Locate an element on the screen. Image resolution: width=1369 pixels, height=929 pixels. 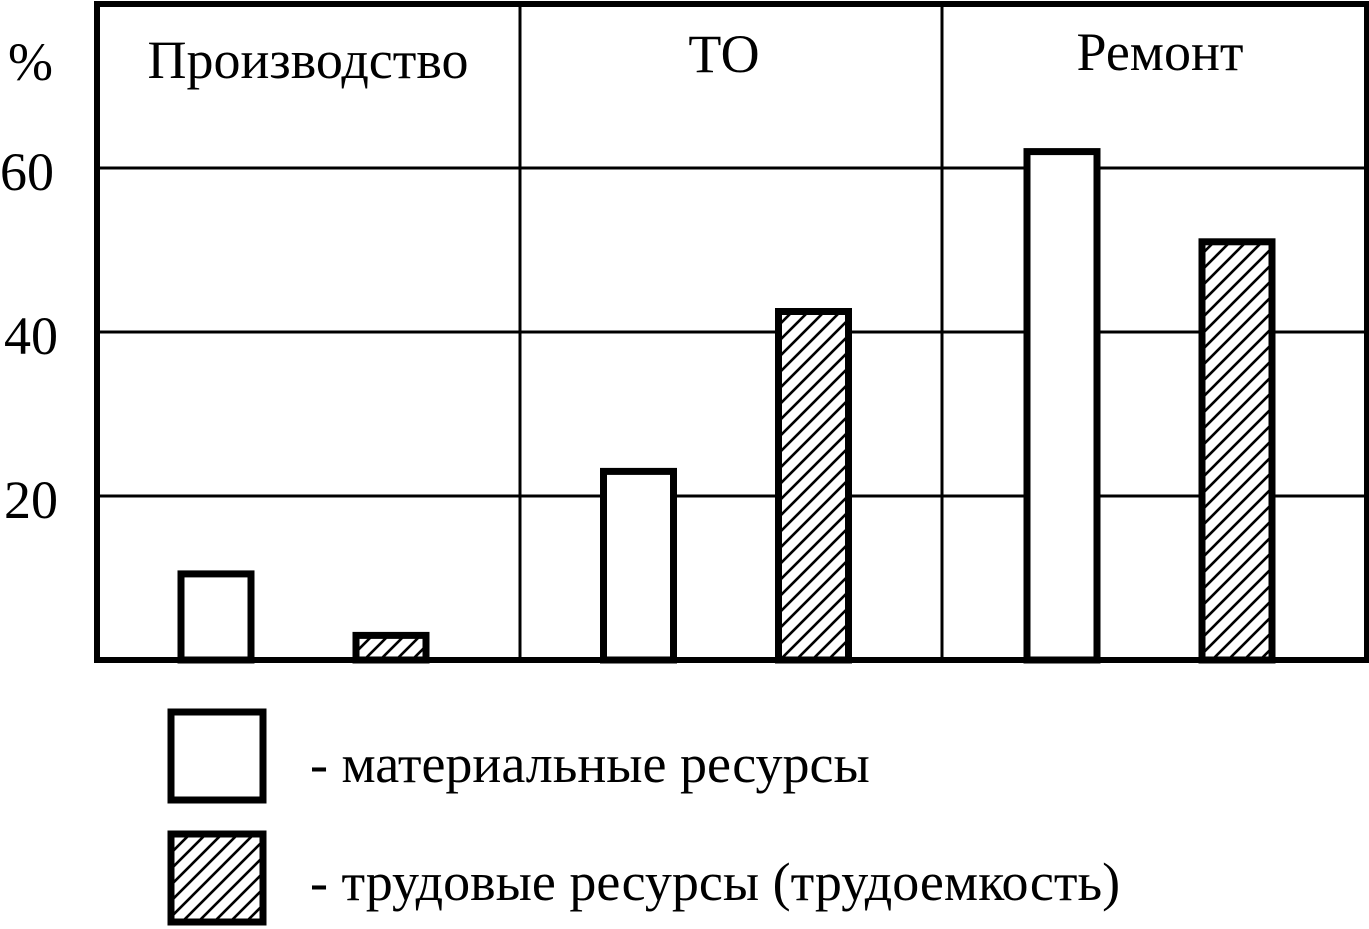
category-labels: Производство ТО Ремонт is located at coordinates (696, 56).